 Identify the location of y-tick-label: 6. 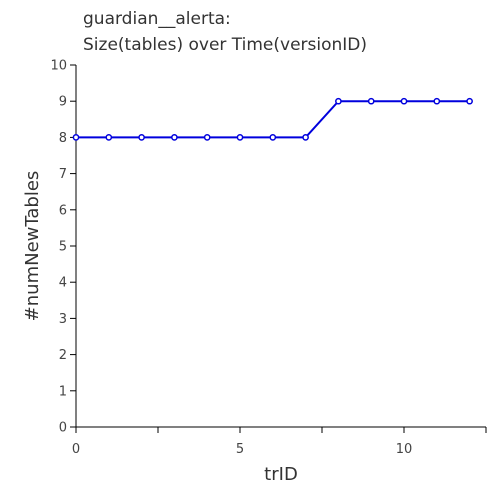
(63, 210).